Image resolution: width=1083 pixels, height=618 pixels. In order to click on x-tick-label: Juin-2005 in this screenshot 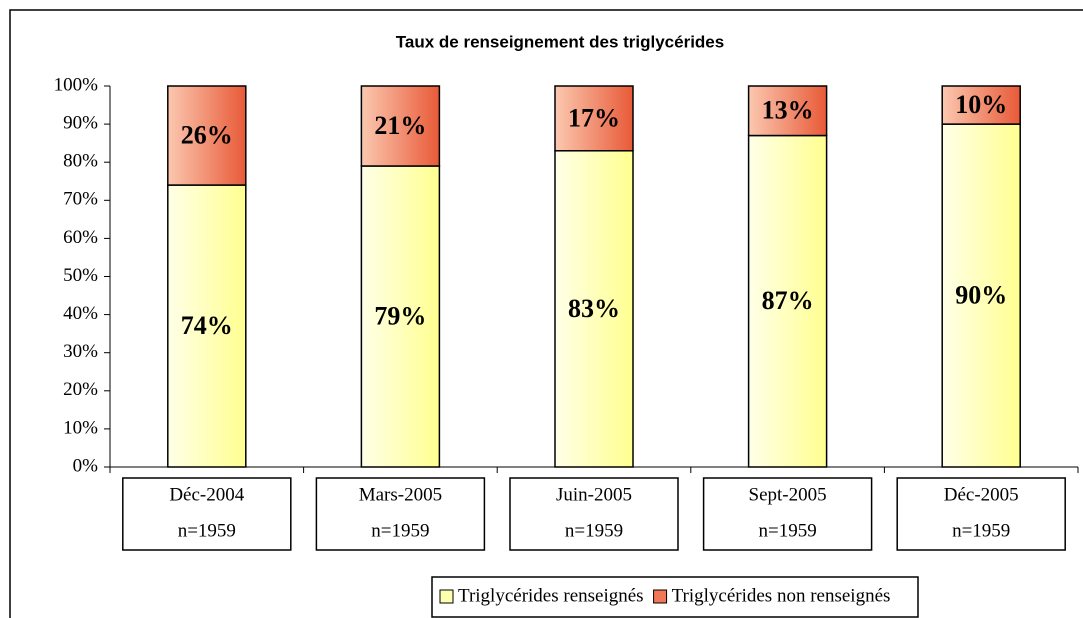, I will do `click(594, 494)`.